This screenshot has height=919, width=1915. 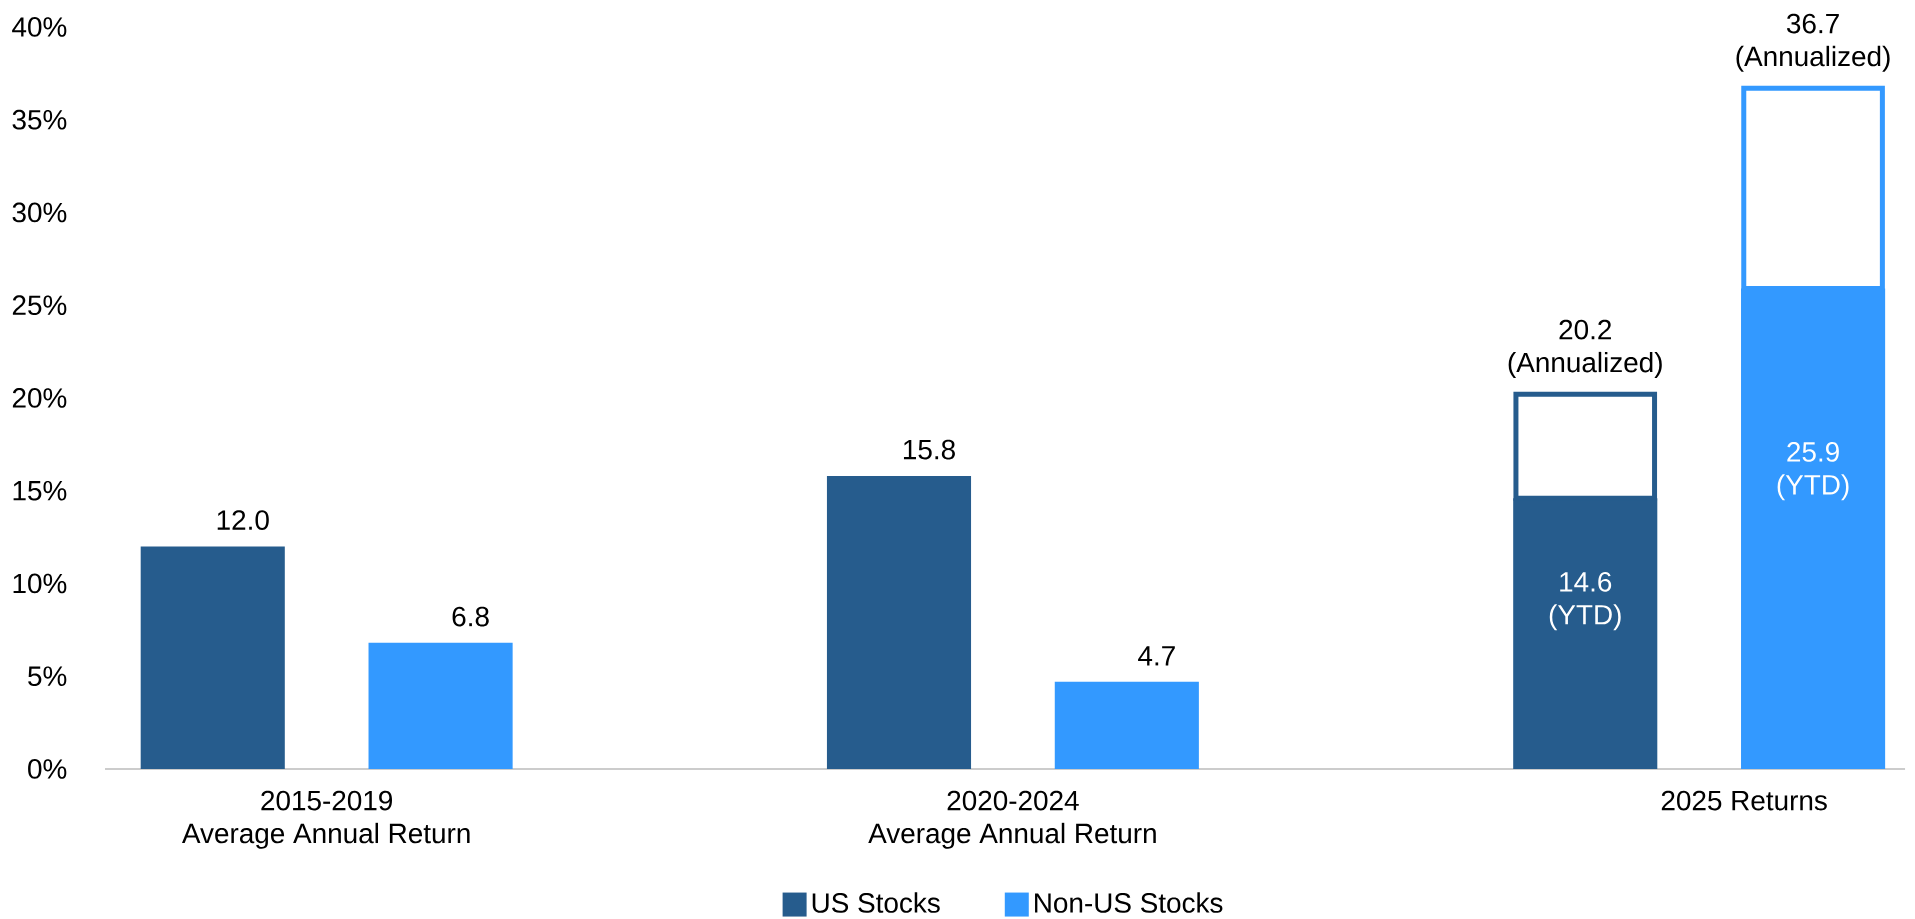 What do you see at coordinates (47, 676) in the screenshot?
I see `y-tick-label: 5%` at bounding box center [47, 676].